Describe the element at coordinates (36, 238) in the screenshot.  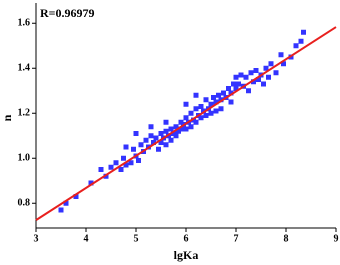
I see `x-tick-label: 3` at that location.